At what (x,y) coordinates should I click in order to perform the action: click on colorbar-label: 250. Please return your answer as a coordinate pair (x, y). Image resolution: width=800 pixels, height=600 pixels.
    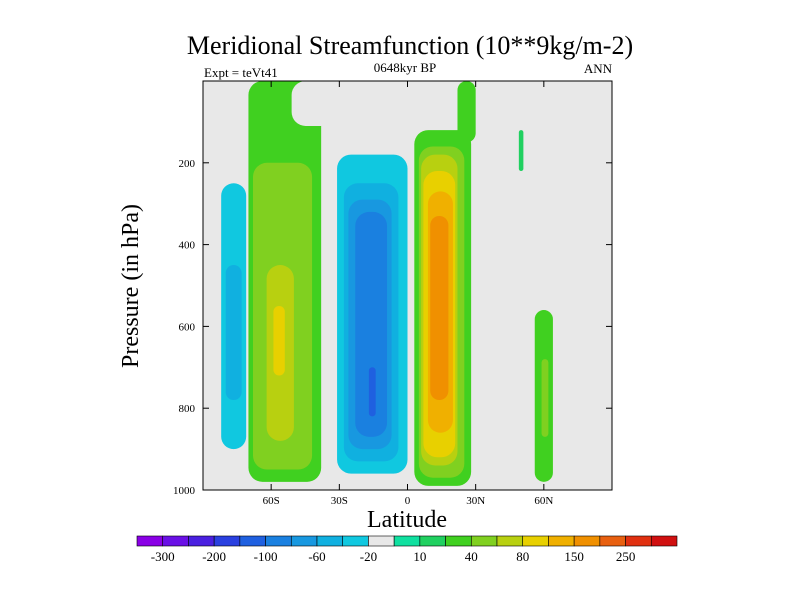
    Looking at the image, I should click on (626, 556).